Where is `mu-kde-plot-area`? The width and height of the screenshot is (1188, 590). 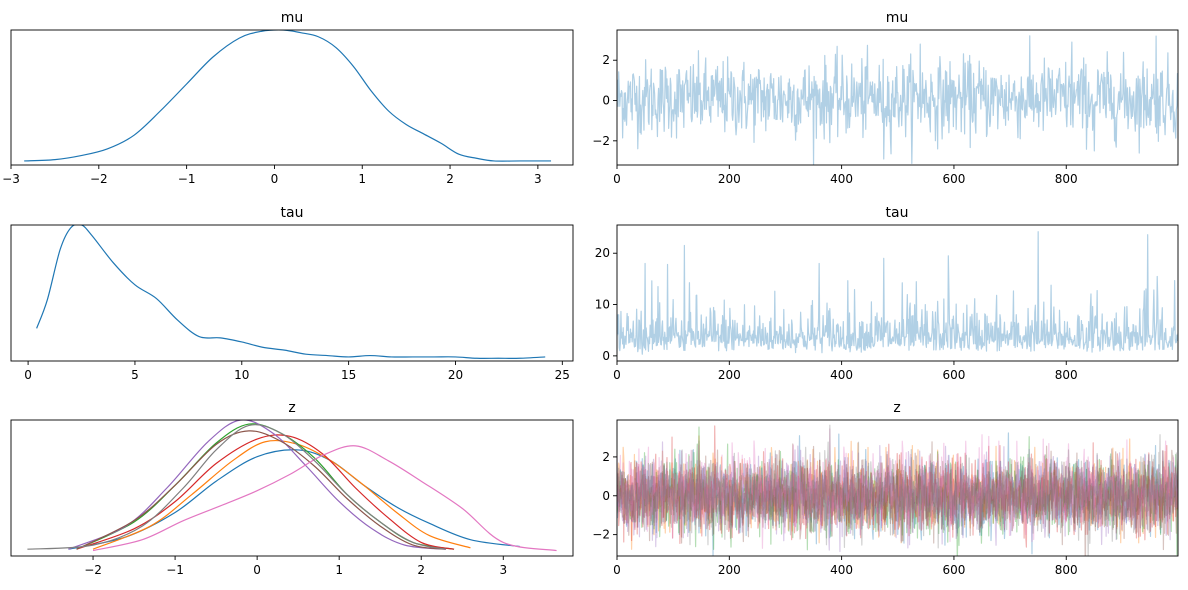 mu-kde-plot-area is located at coordinates (288, 96).